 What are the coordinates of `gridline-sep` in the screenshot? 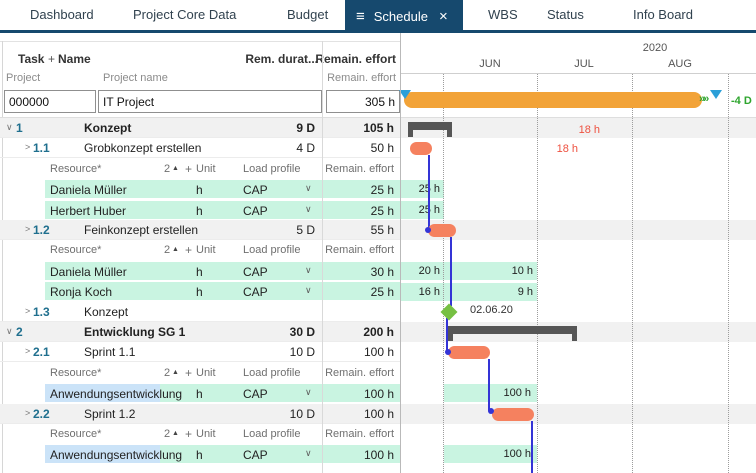 It's located at (728, 273).